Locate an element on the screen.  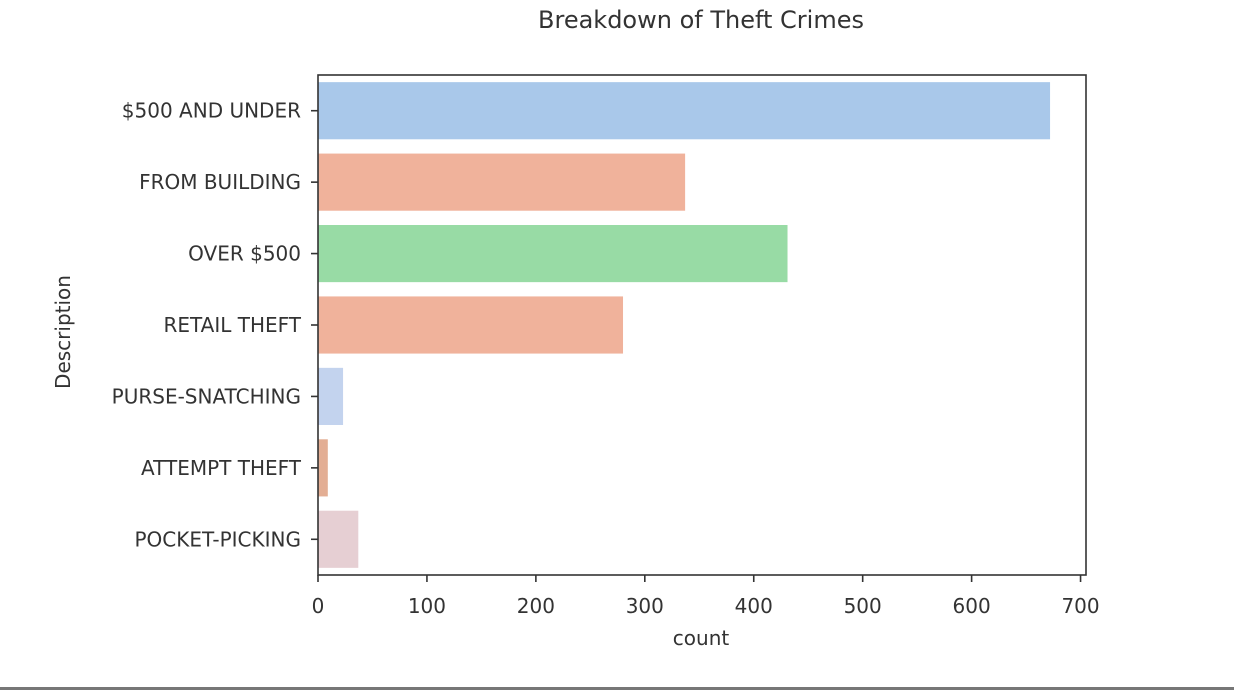
x-tick-label: 300 is located at coordinates (645, 606).